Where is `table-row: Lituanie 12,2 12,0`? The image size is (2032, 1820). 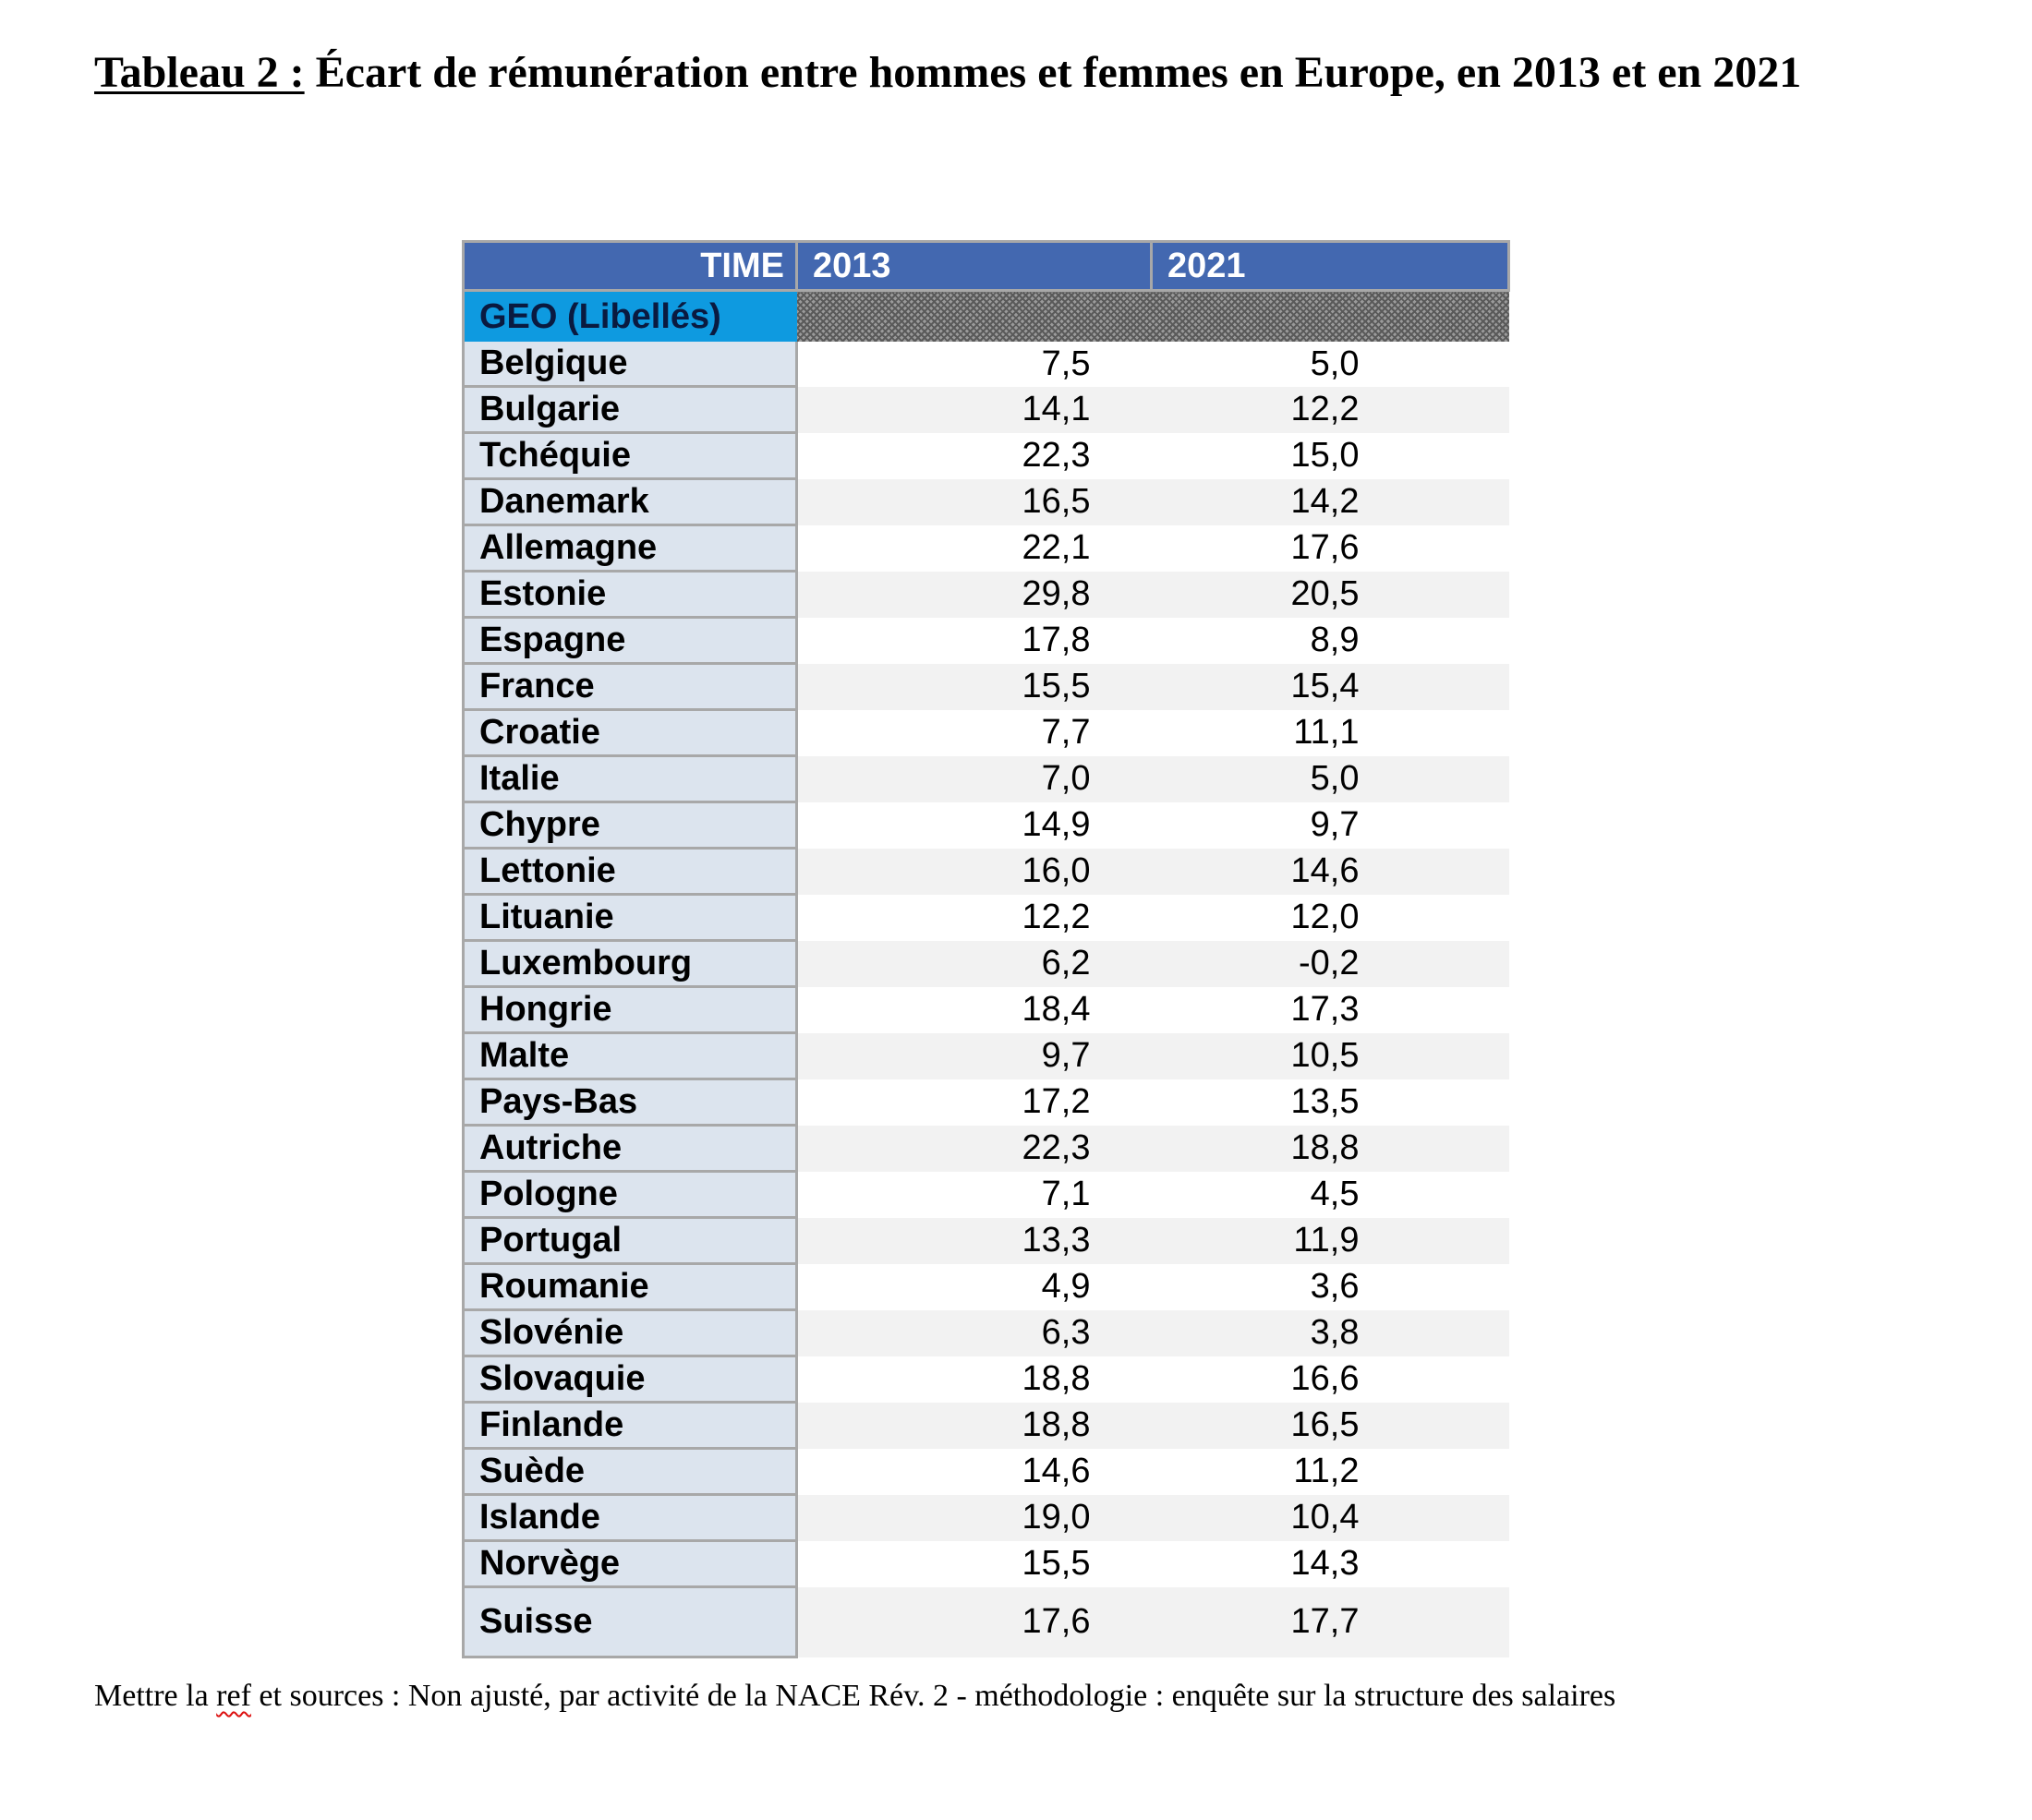
table-row: Lituanie 12,2 12,0 is located at coordinates (986, 918).